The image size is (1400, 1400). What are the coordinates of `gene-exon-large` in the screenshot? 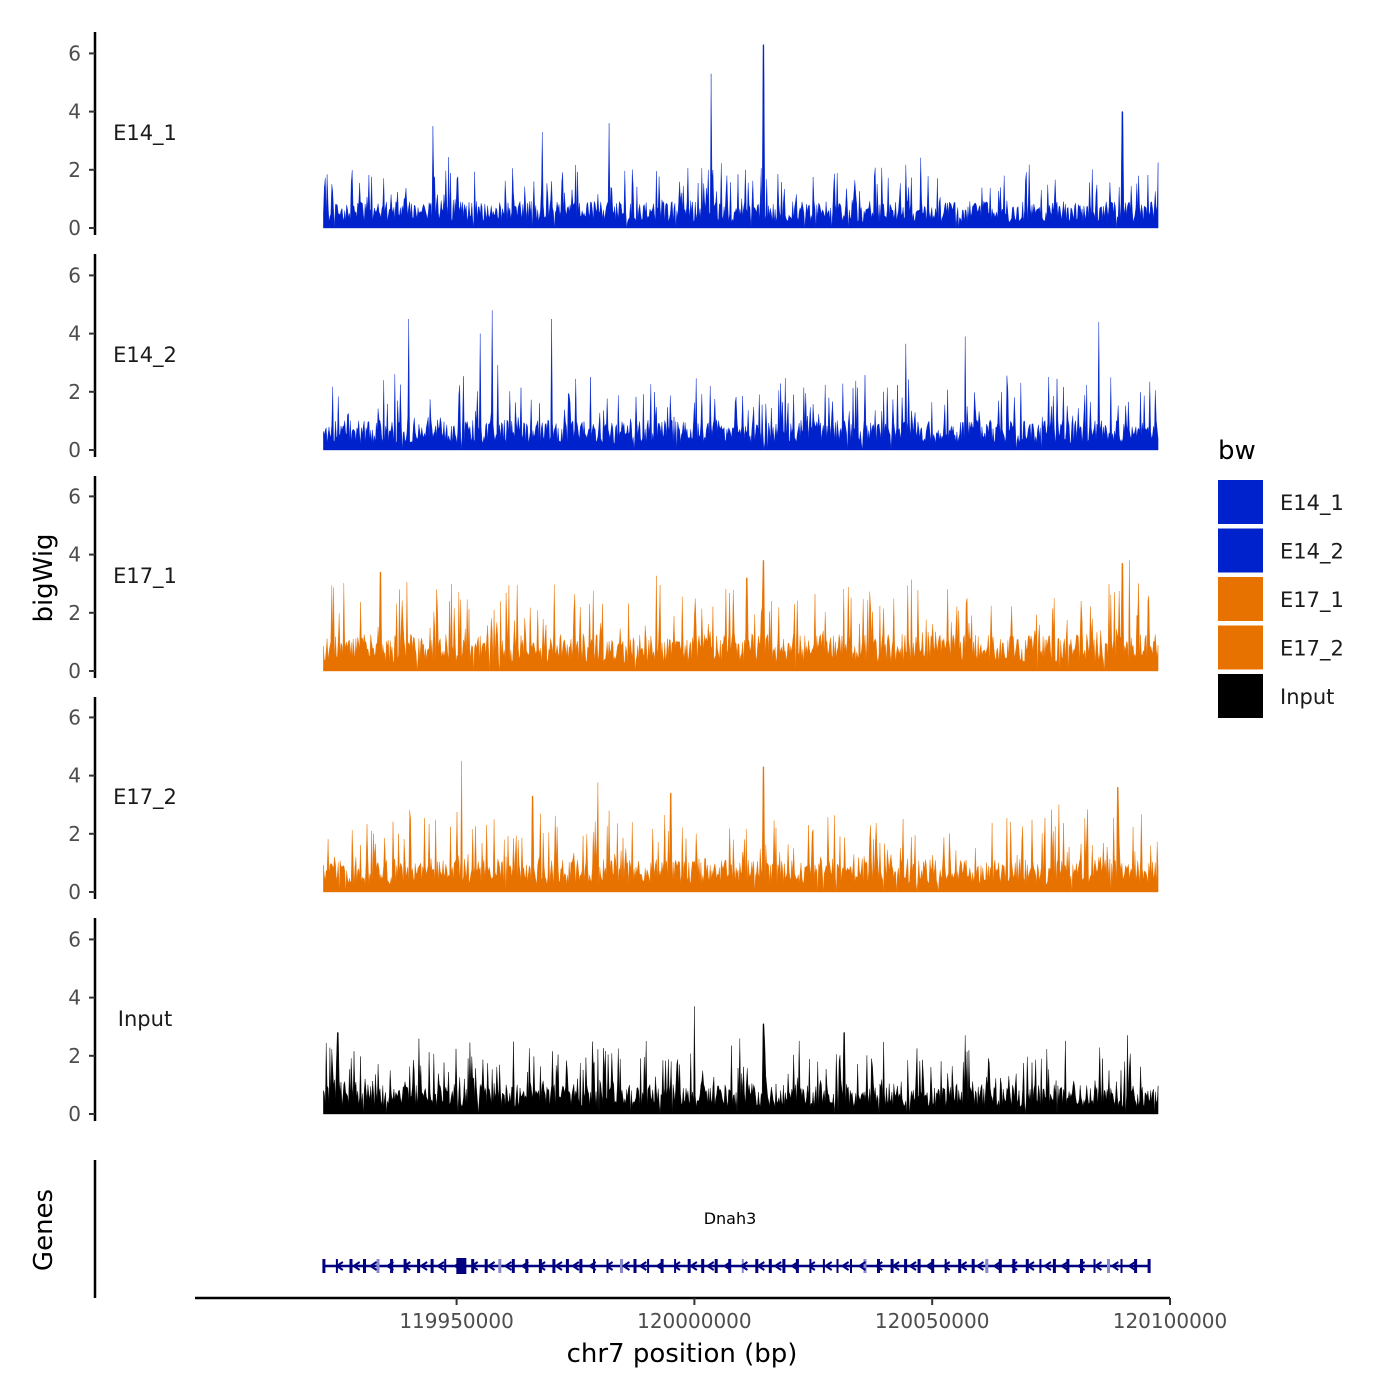 It's located at (461, 1266).